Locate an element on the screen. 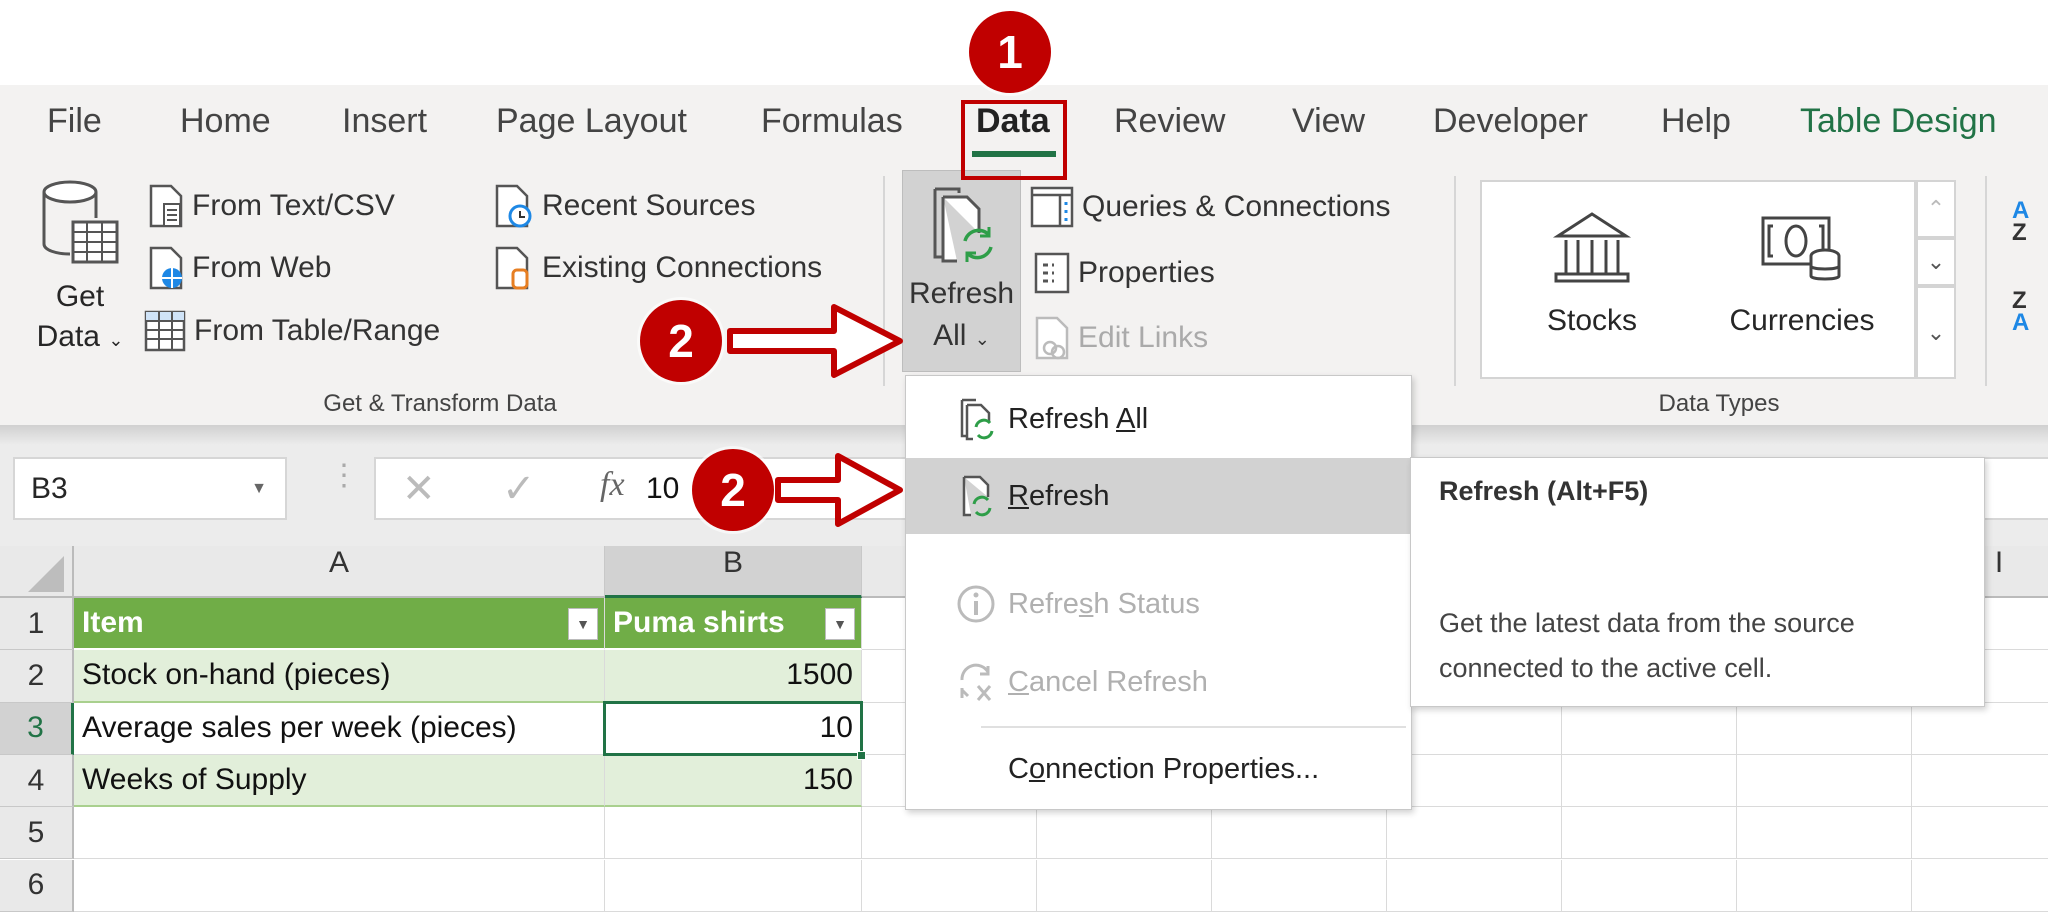 The height and width of the screenshot is (920, 2048). cell-E5 is located at coordinates (1299, 833).